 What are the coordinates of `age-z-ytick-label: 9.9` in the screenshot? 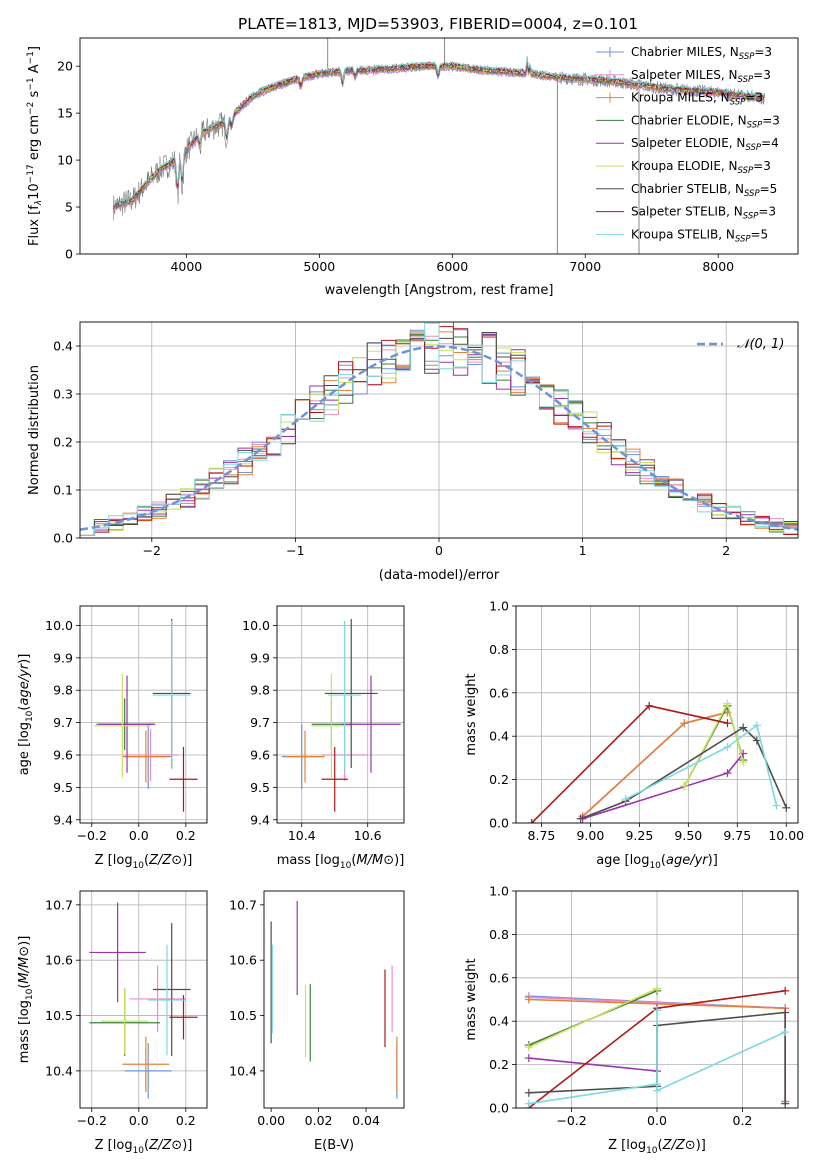 It's located at (63, 657).